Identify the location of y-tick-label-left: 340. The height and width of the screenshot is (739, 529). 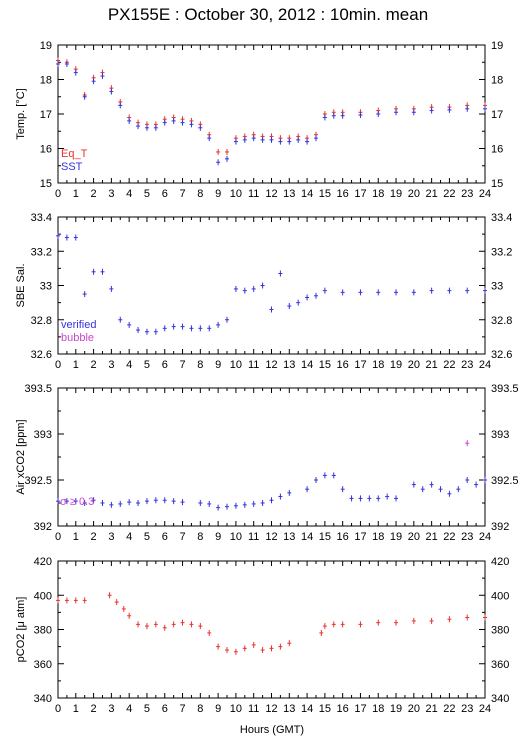
(43, 699).